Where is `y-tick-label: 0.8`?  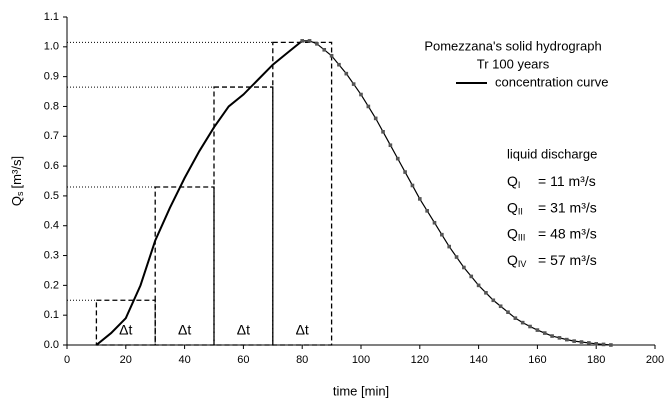 y-tick-label: 0.8 is located at coordinates (51, 106).